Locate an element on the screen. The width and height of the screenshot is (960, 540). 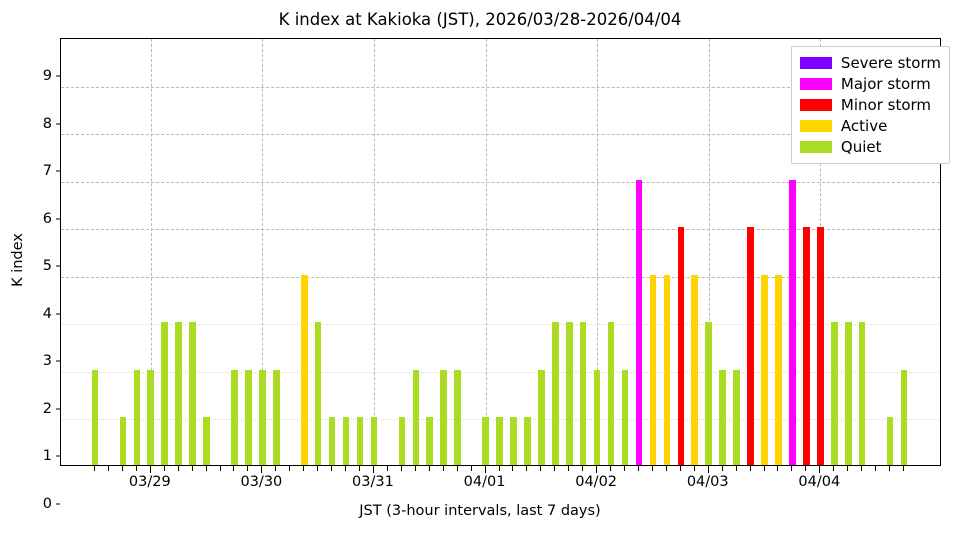
legend-item-minor: Minor storm is located at coordinates (870, 104).